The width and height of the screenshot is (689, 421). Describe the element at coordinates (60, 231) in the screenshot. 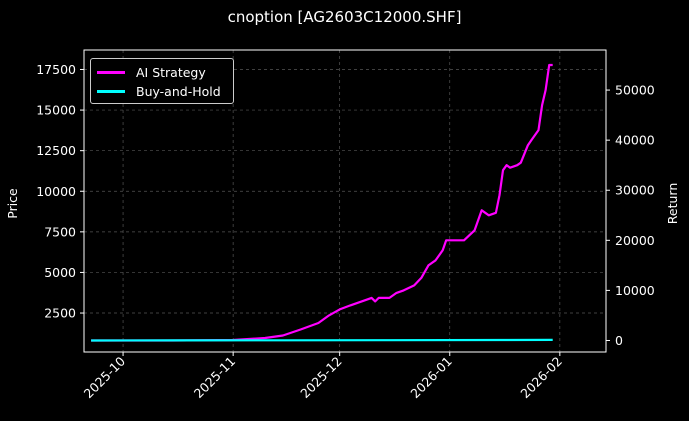

I see `y-left-tick-label: 7500` at that location.